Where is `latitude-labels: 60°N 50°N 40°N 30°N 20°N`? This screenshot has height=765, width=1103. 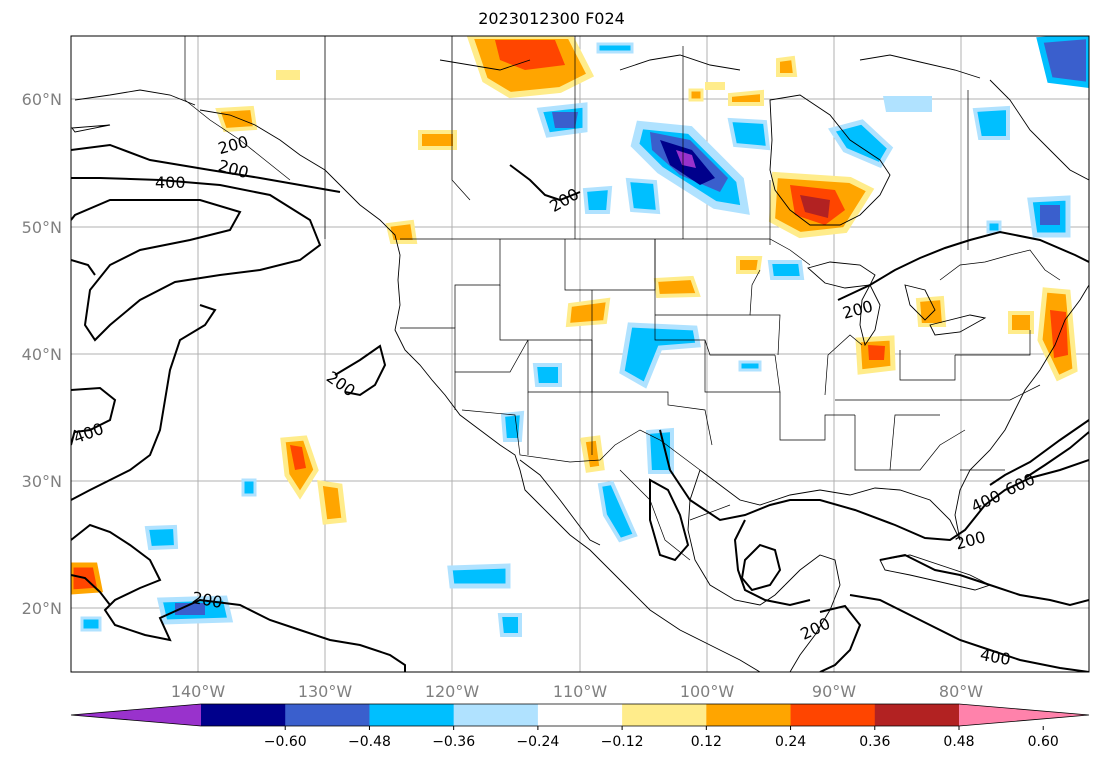
latitude-labels: 60°N 50°N 40°N 30°N 20°N is located at coordinates (42, 354).